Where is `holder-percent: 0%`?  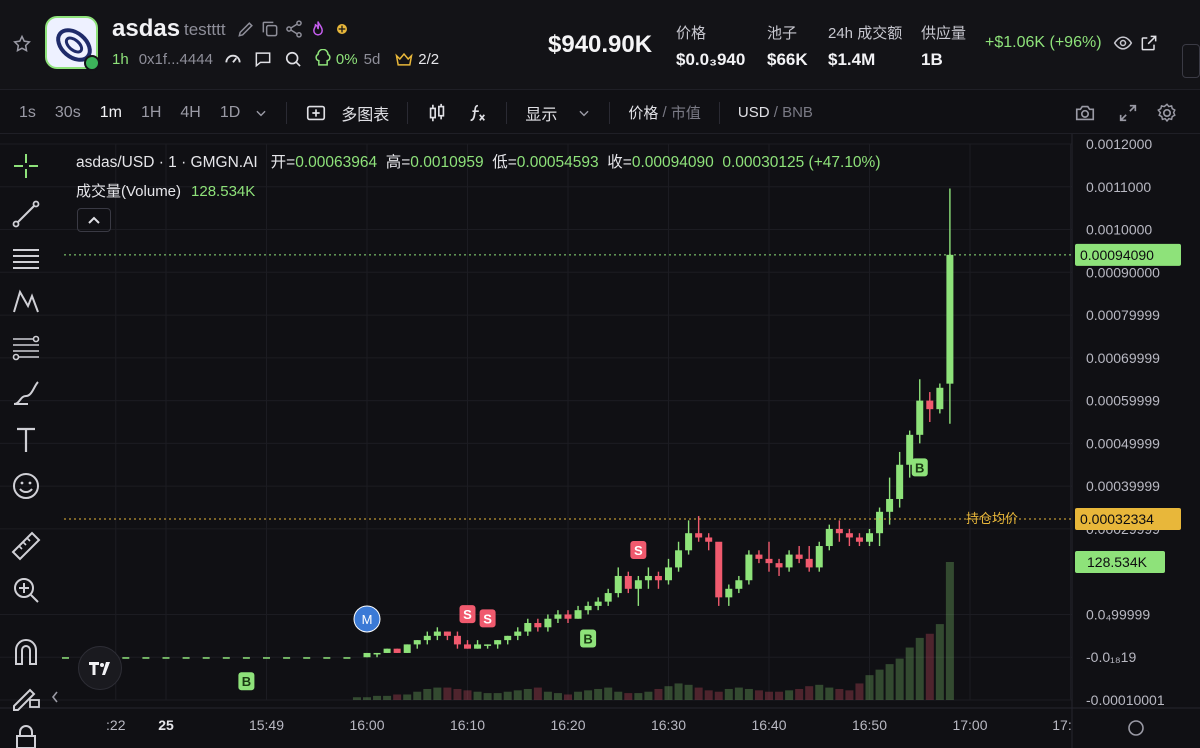
holder-percent: 0% is located at coordinates (346, 59).